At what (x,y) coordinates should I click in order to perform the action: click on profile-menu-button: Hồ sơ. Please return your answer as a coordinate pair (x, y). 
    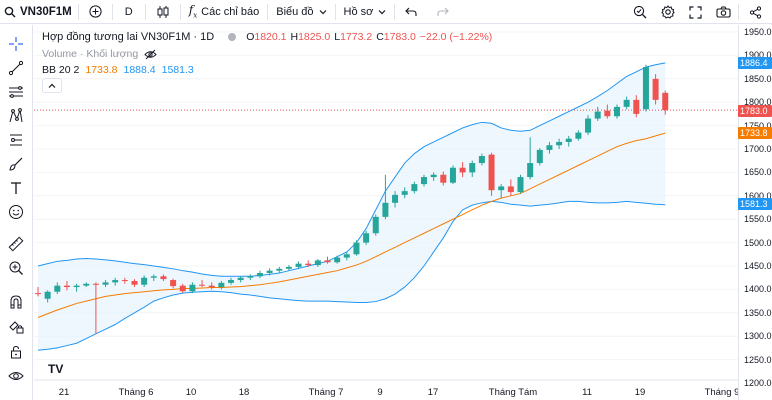
    Looking at the image, I should click on (365, 12).